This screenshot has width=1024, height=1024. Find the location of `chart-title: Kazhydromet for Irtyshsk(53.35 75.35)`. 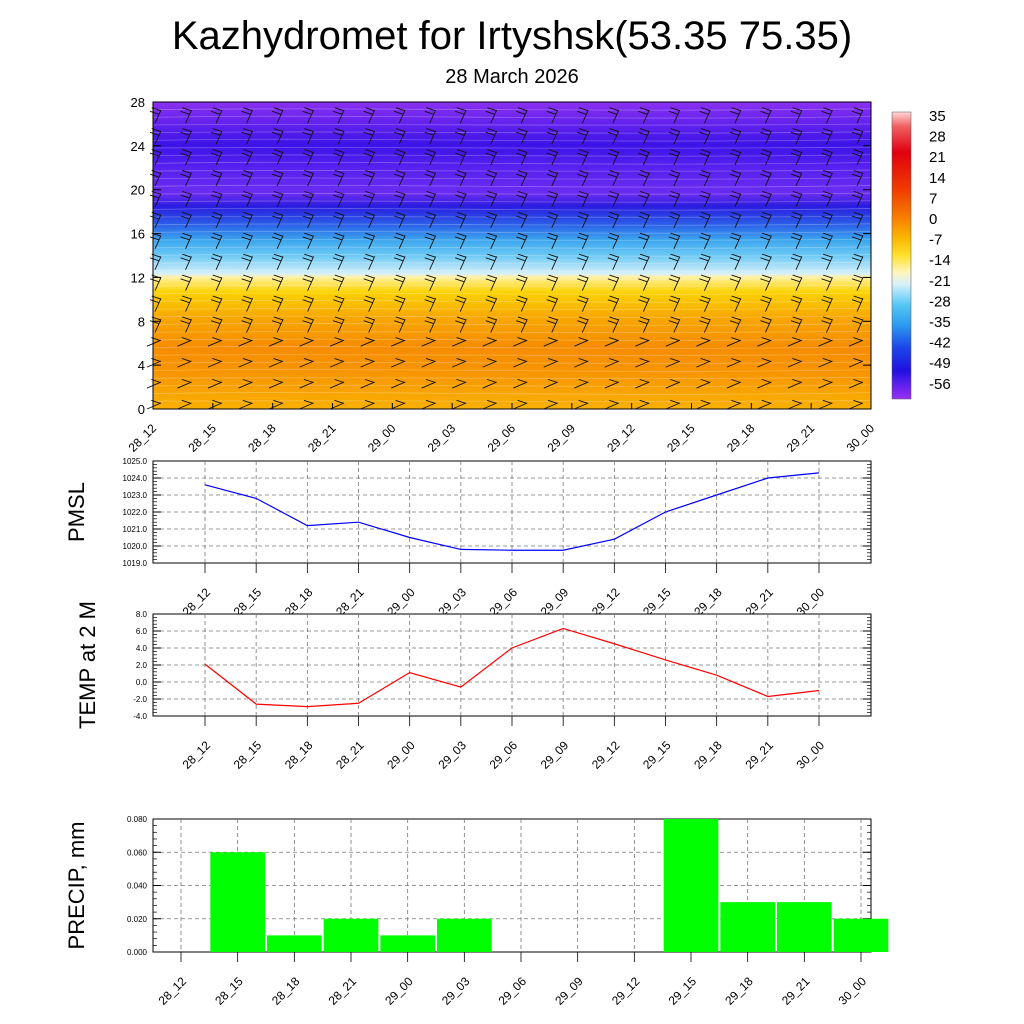

chart-title: Kazhydromet for Irtyshsk(53.35 75.35) is located at coordinates (512, 36).